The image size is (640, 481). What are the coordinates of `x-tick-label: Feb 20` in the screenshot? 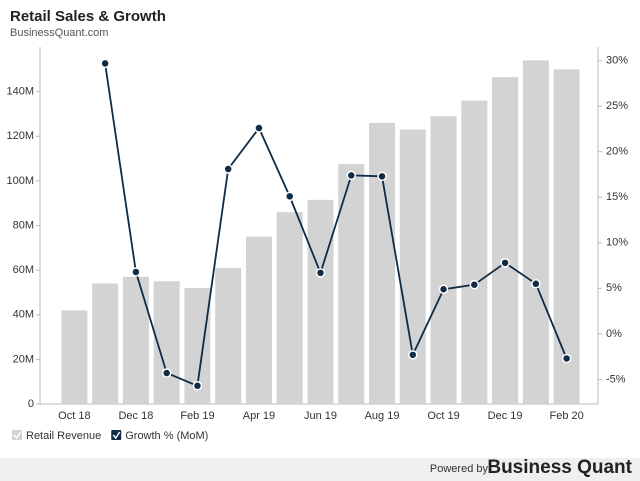 It's located at (566, 416).